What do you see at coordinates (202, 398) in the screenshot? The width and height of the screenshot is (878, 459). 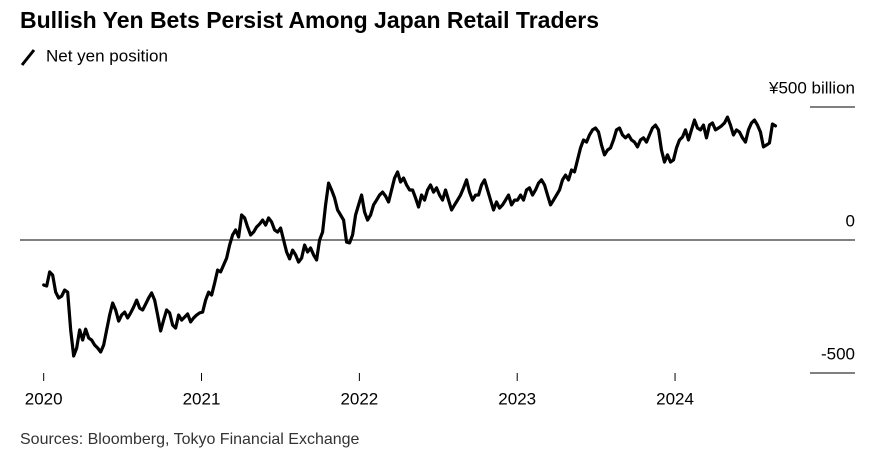 I see `x-tick-label: 2021` at bounding box center [202, 398].